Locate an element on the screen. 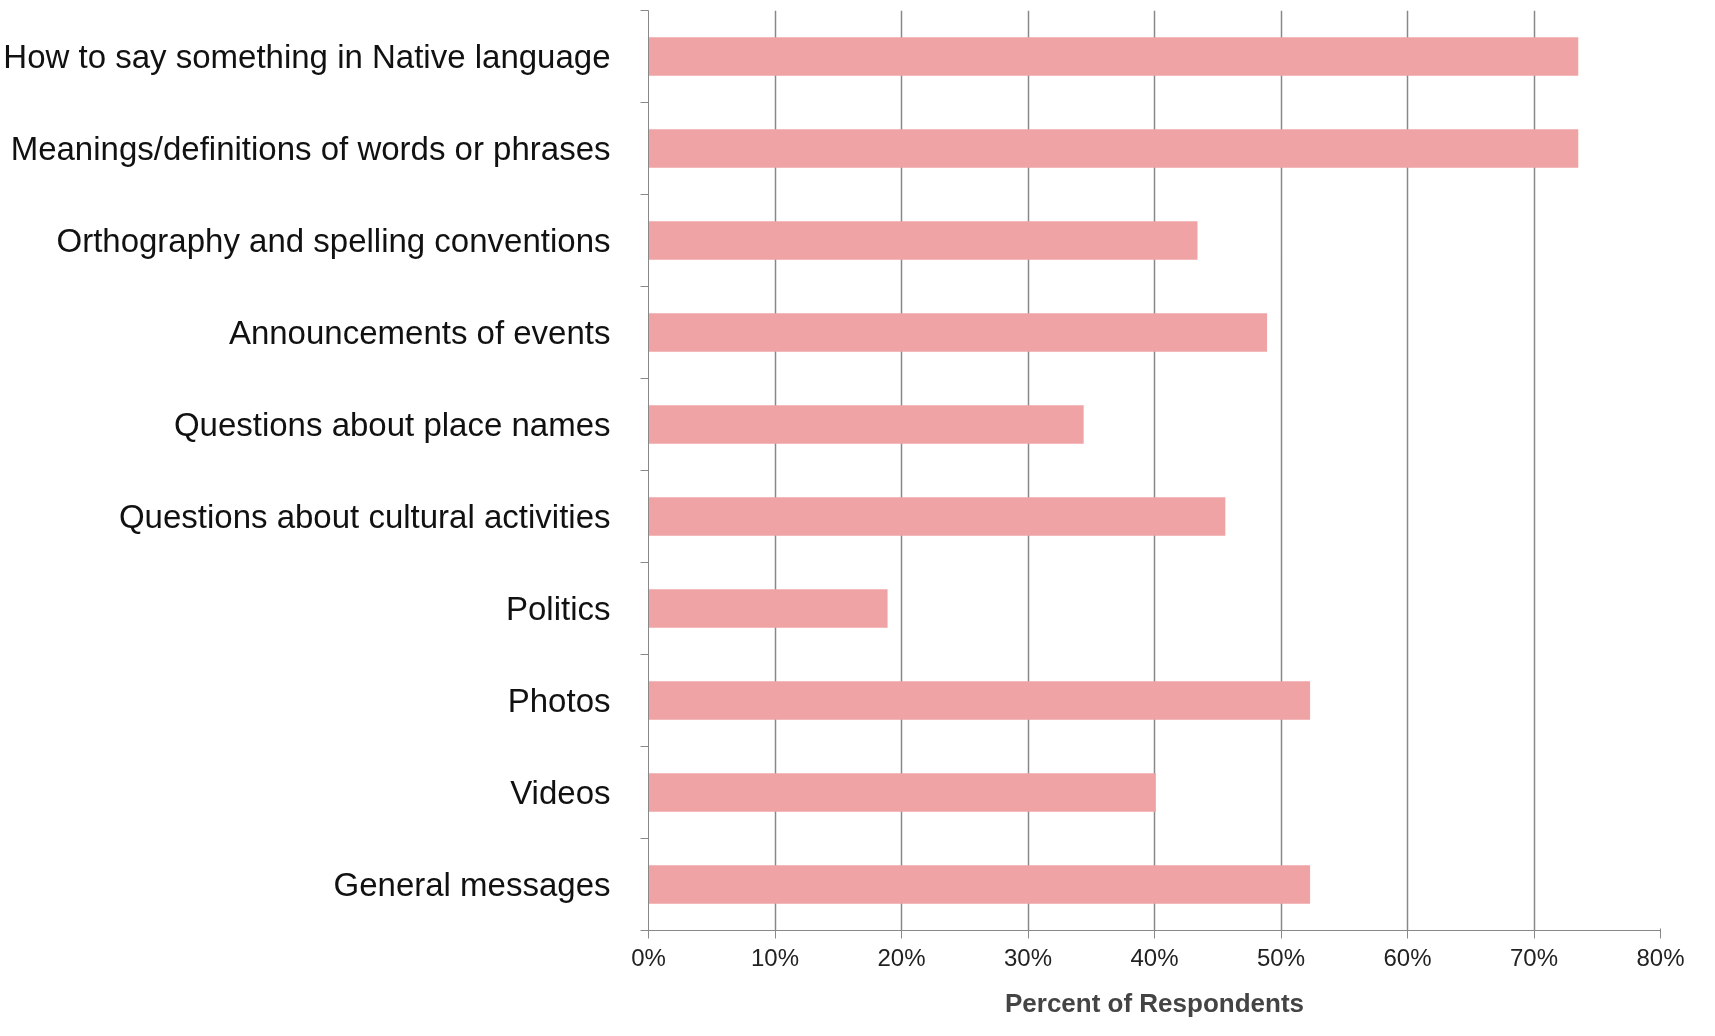 The width and height of the screenshot is (1715, 1036). x-tick-label: 0% is located at coordinates (648, 957).